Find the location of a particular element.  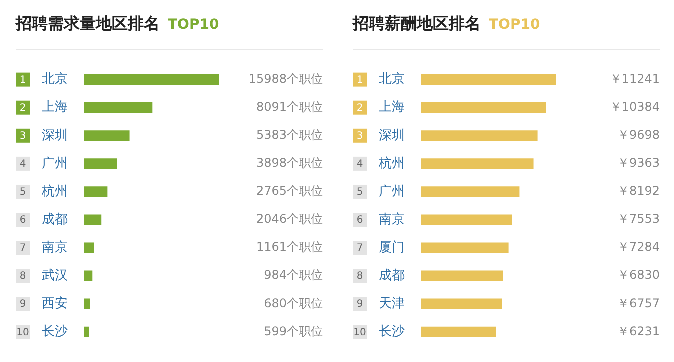

chart-title: 招聘薪酬地区排名 is located at coordinates (417, 23).